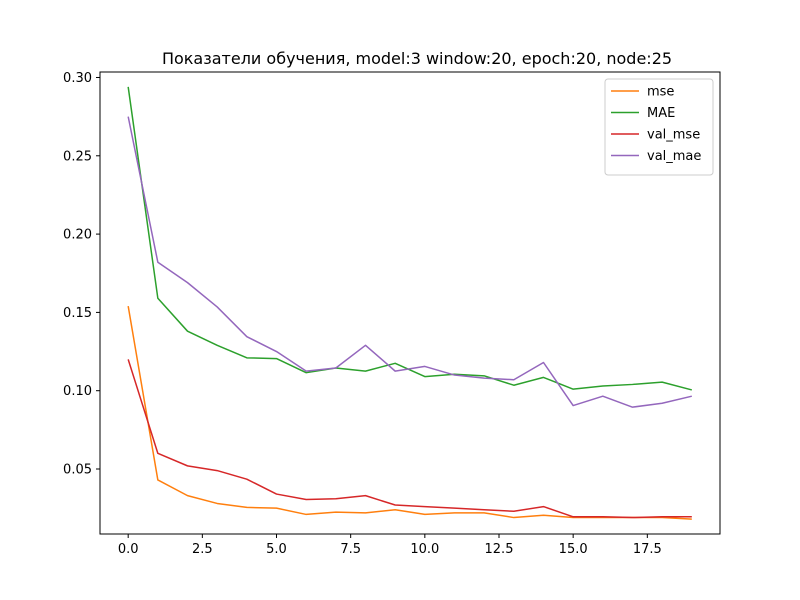 This screenshot has width=800, height=600. Describe the element at coordinates (81, 274) in the screenshot. I see `y-axis: 0.05 0.10 0.15 0.20 0.25 0.30` at that location.